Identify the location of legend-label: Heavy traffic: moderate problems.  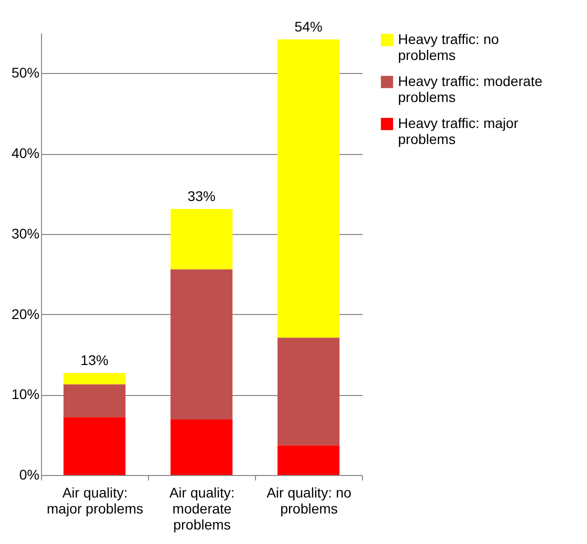
(470, 89).